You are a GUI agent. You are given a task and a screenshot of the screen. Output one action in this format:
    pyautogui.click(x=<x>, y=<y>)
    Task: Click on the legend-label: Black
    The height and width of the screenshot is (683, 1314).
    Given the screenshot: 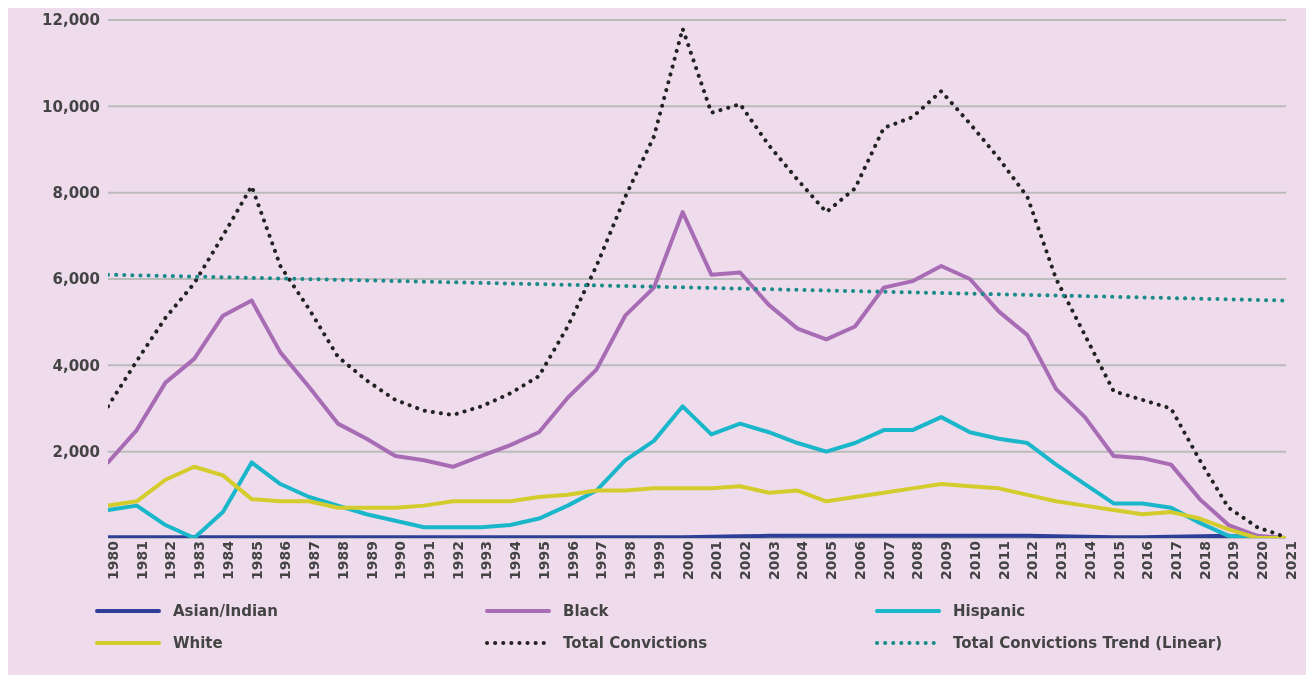 What is the action you would take?
    pyautogui.click(x=586, y=611)
    